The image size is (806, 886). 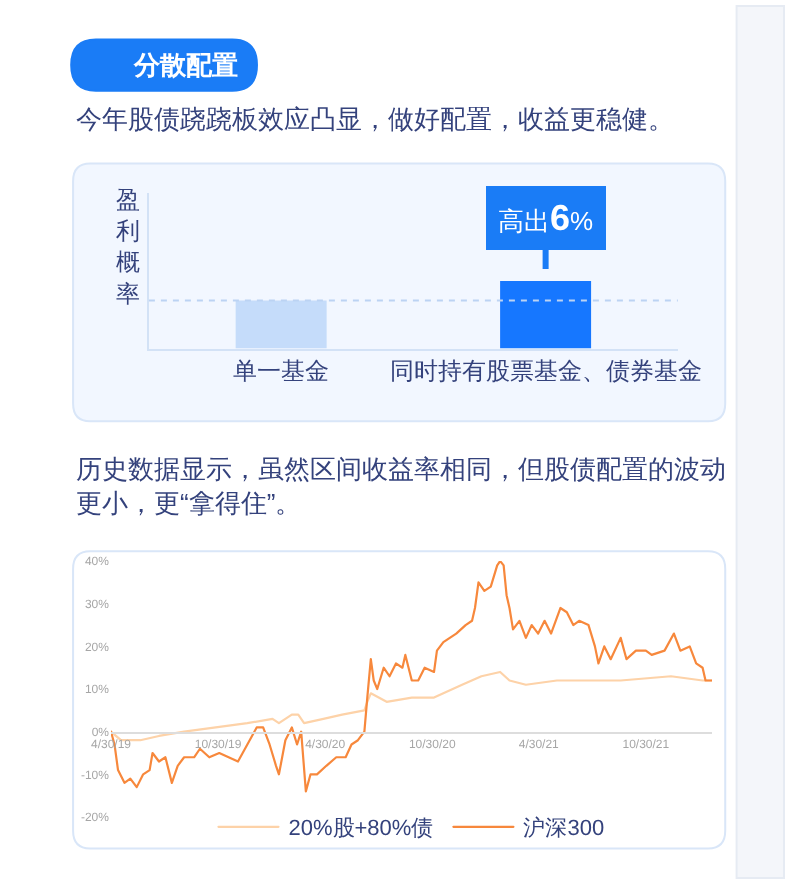 What do you see at coordinates (361, 829) in the screenshot?
I see `legend-label: 20%股+80%债` at bounding box center [361, 829].